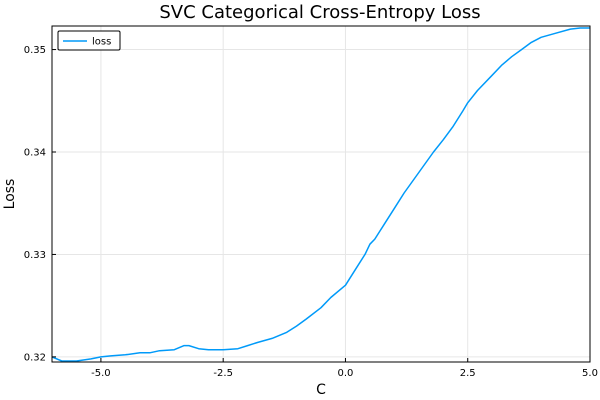 The image size is (600, 400). Describe the element at coordinates (35, 50) in the screenshot. I see `y-tick-label: 0.35` at that location.